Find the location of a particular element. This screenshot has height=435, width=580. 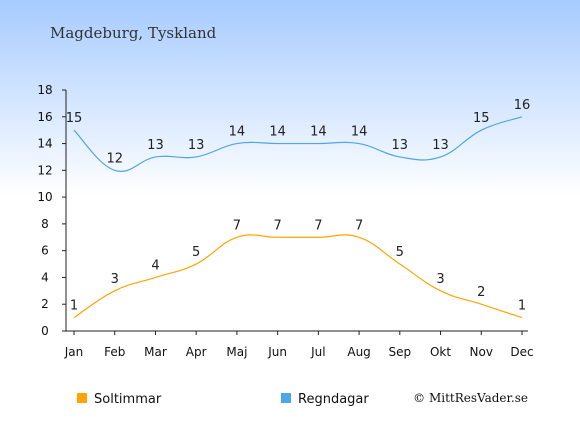

legend-label: Regndagar is located at coordinates (333, 399).